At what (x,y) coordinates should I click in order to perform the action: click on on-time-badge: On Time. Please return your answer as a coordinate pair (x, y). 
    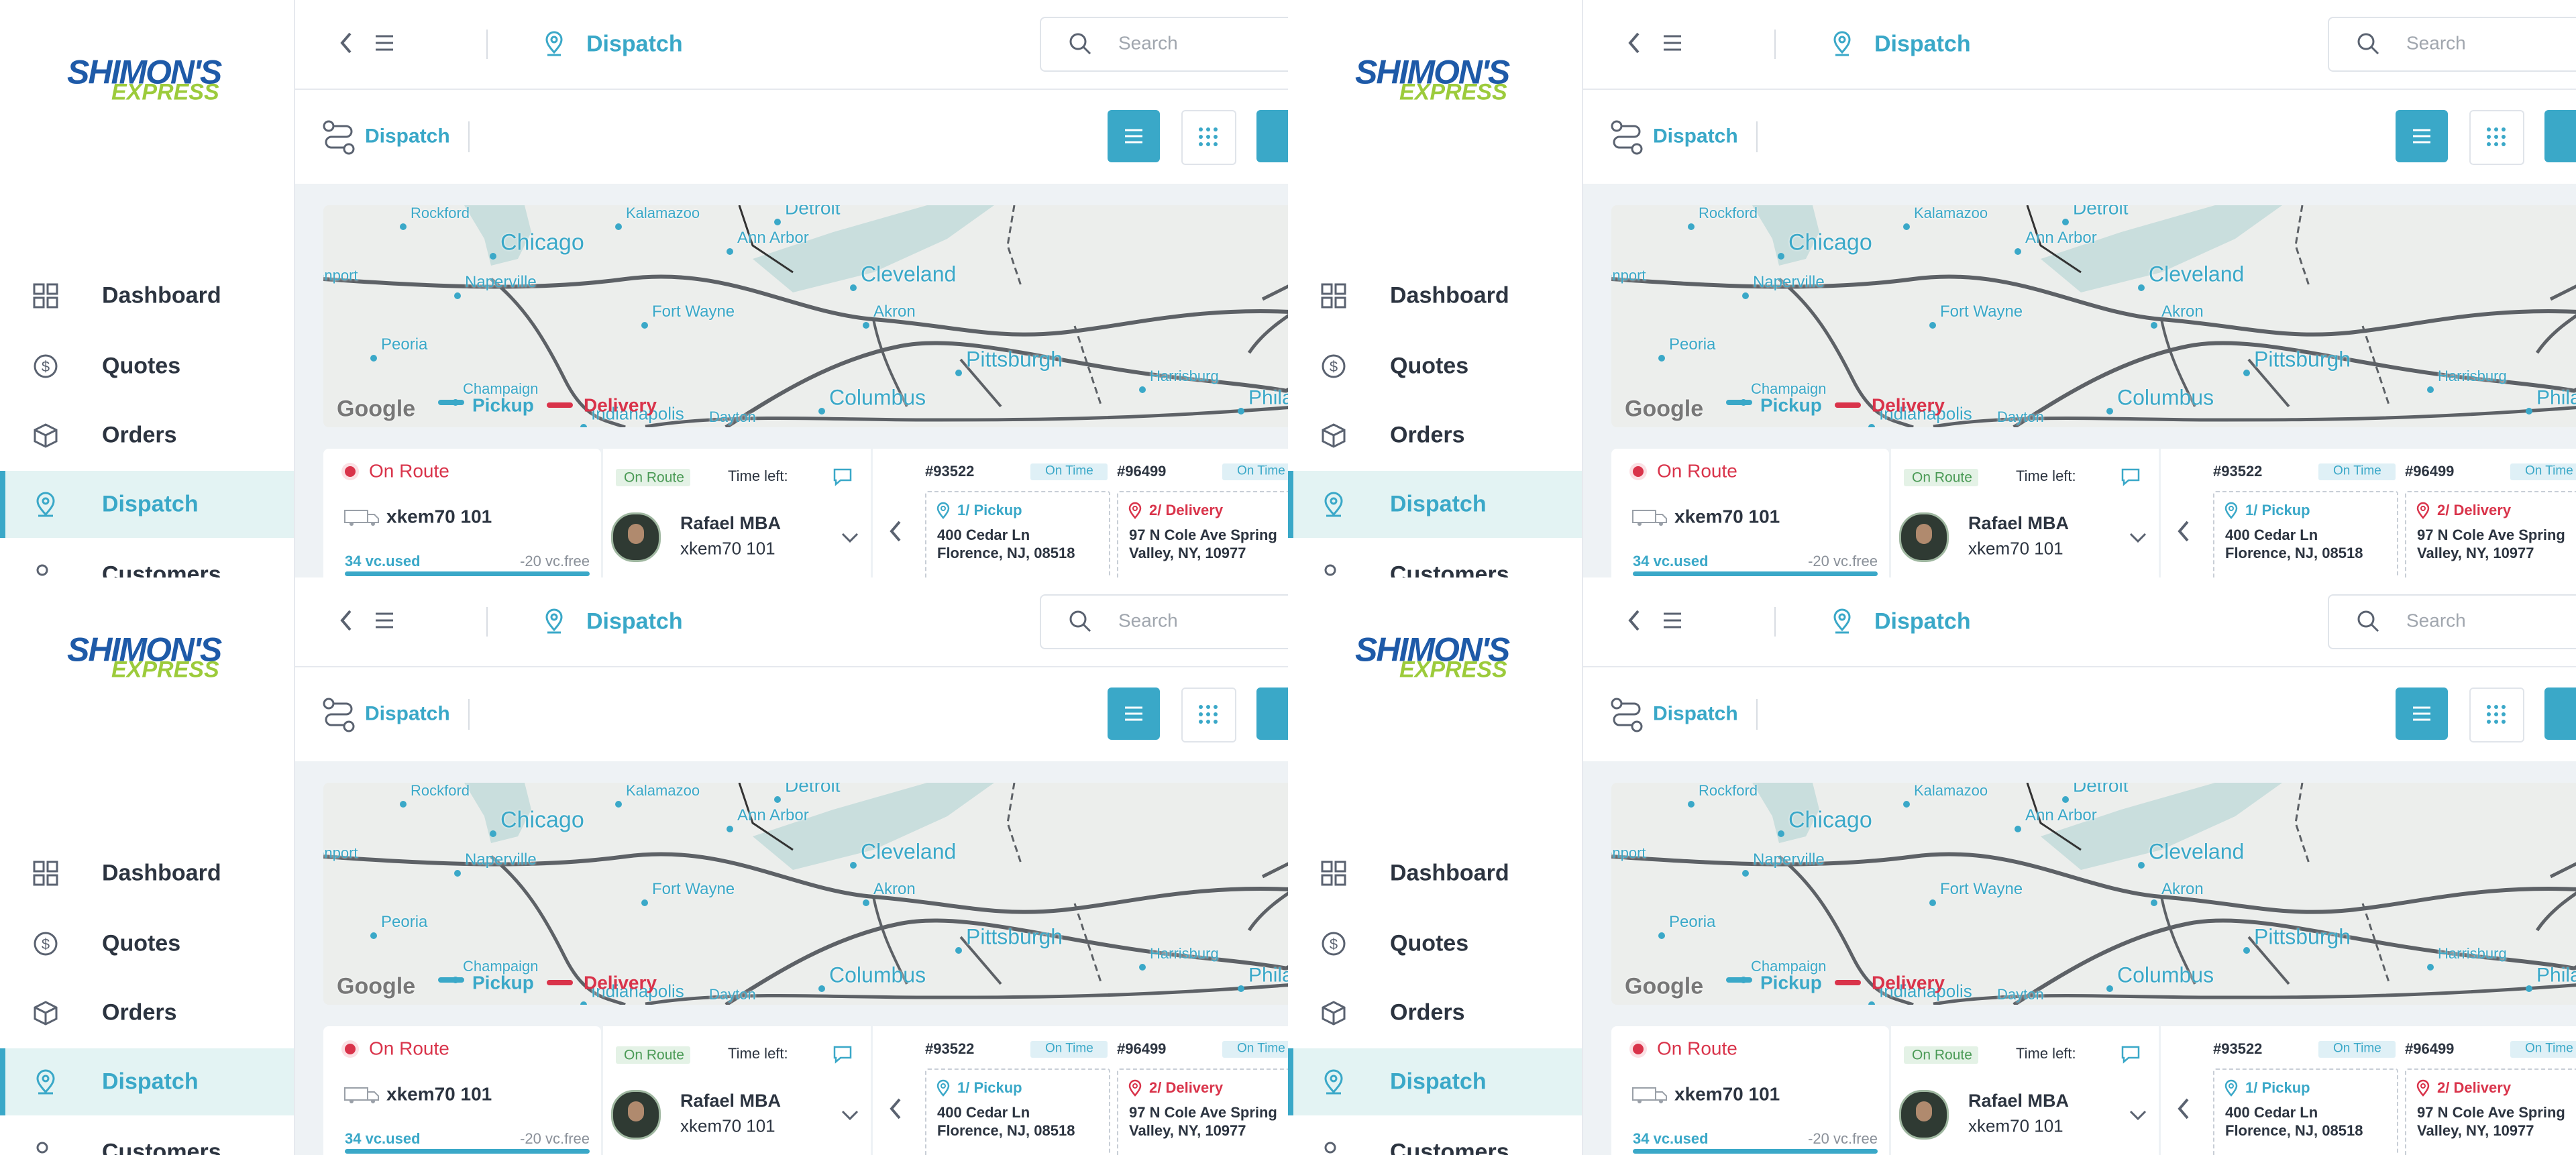
    Looking at the image, I should click on (2357, 472).